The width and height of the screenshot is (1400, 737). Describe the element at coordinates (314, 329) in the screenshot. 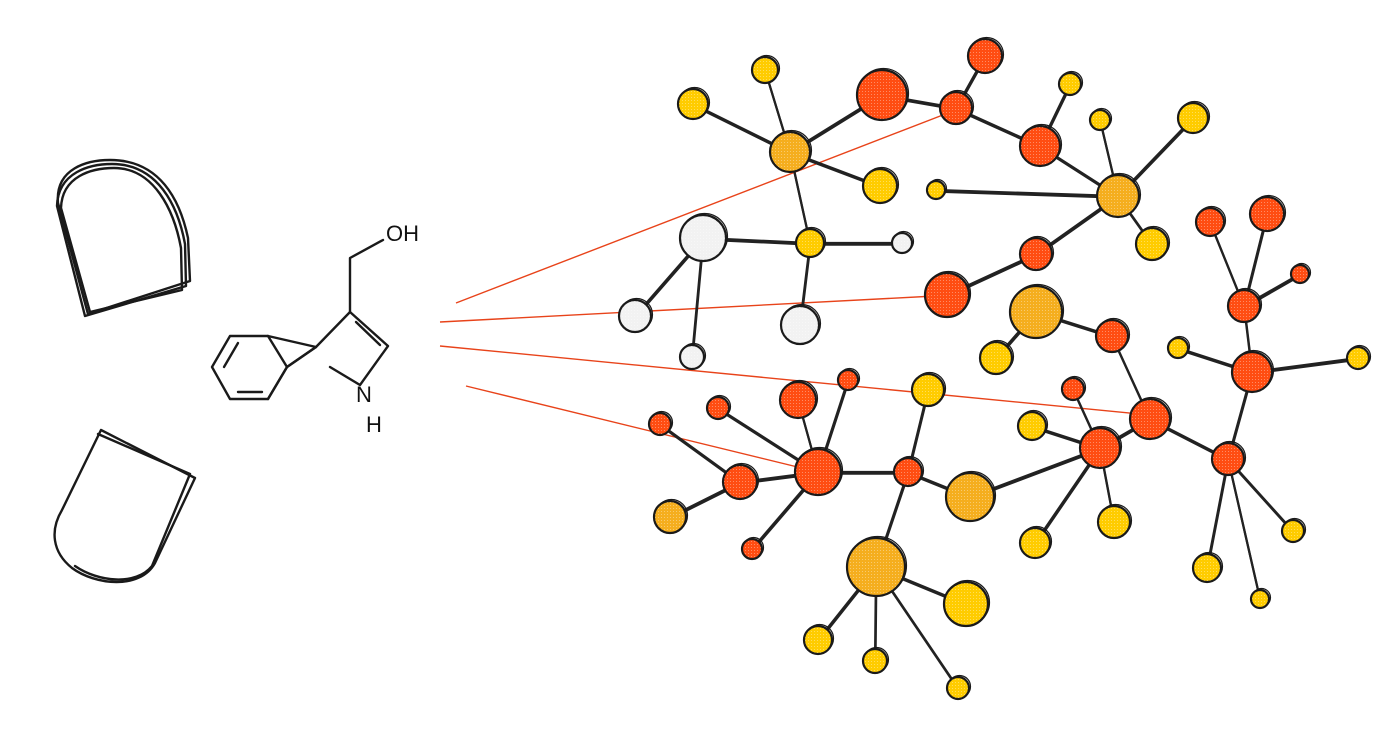

I see `chemical-structure: OH N H` at that location.